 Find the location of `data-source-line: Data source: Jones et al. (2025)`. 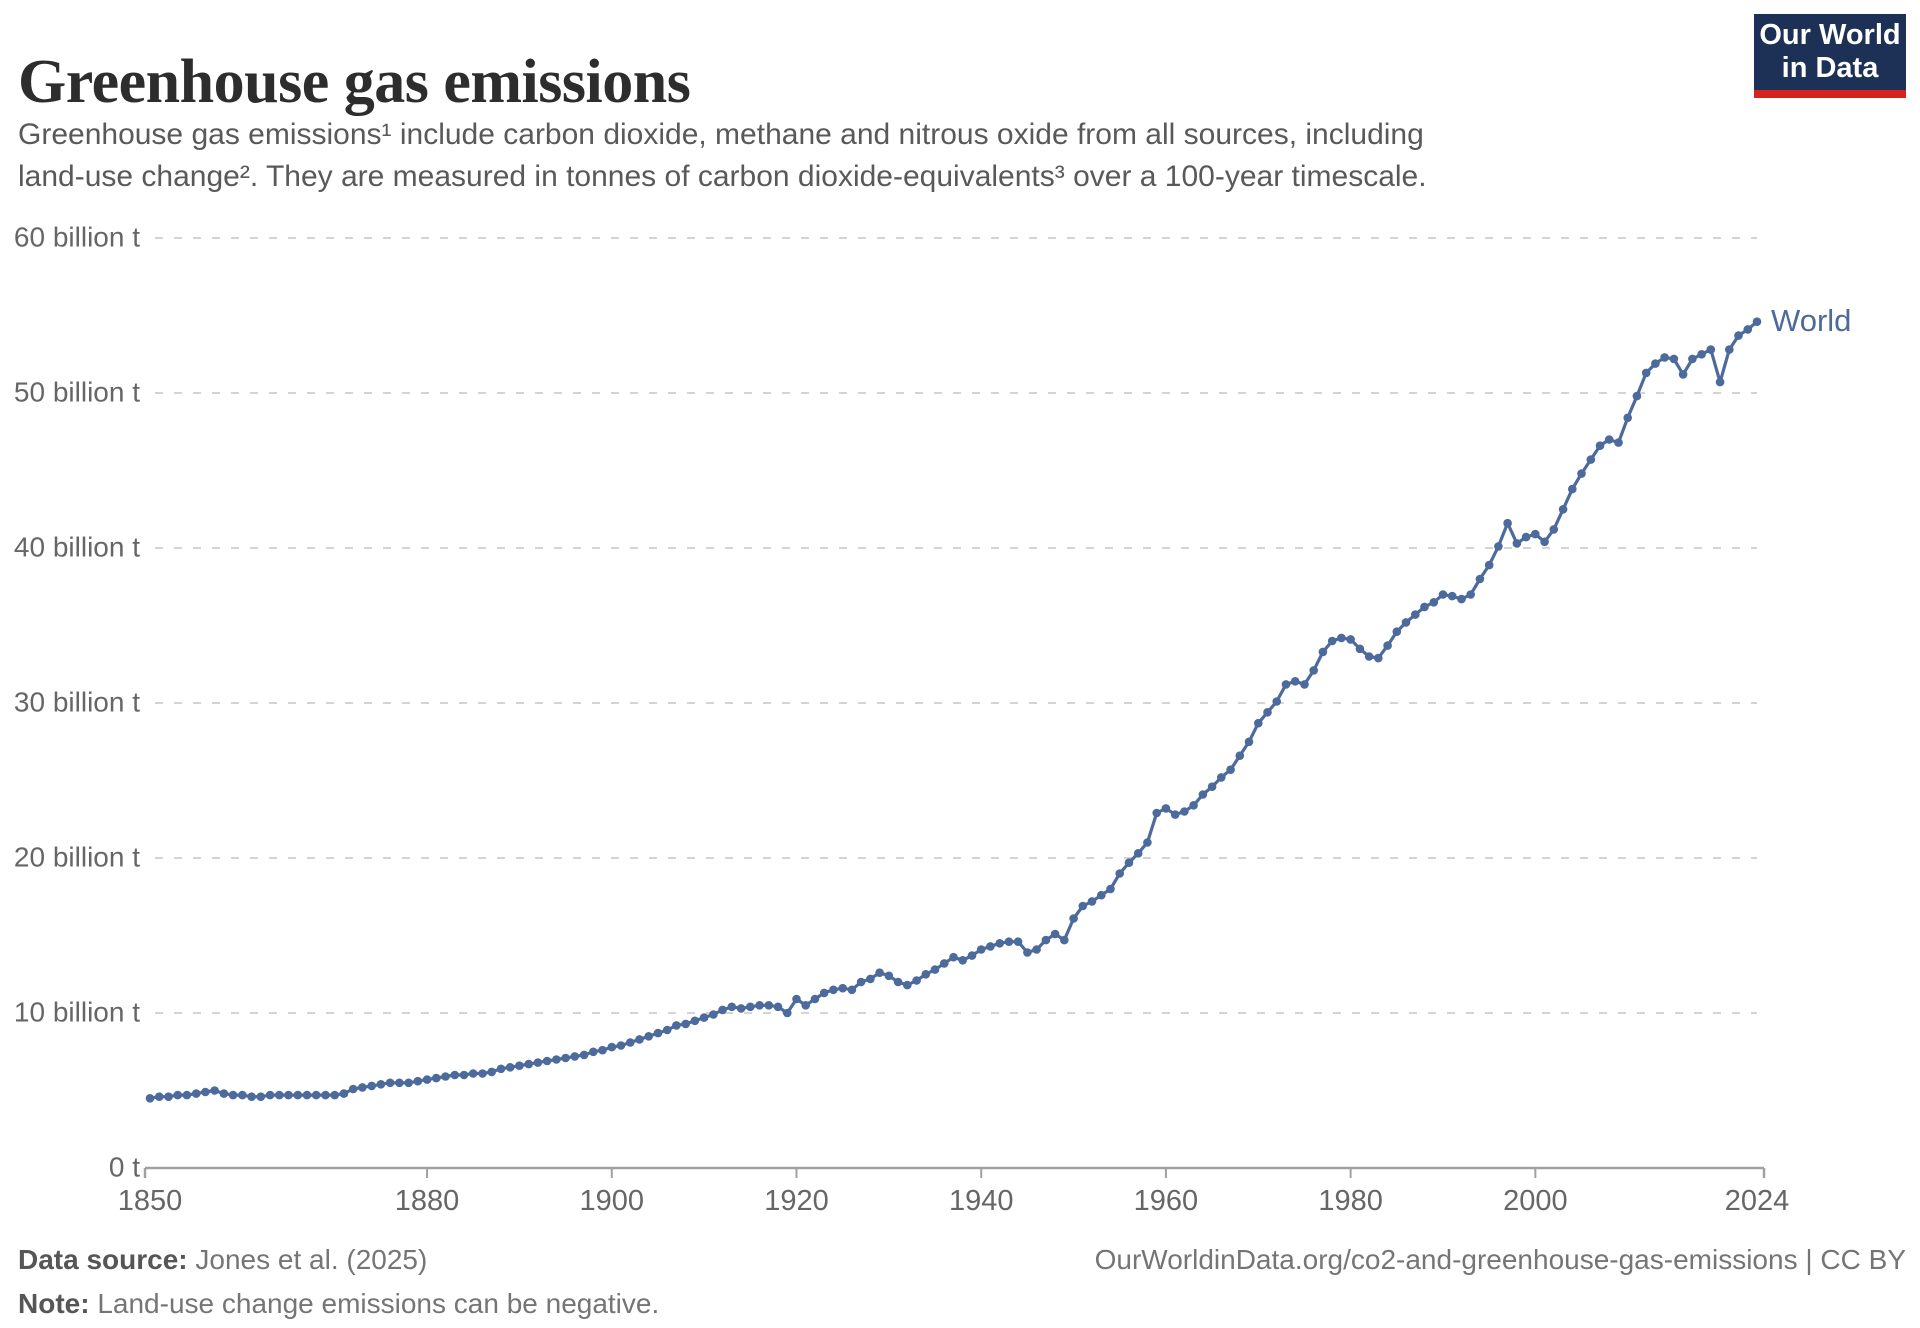

data-source-line: Data source: Jones et al. (2025) is located at coordinates (222, 1260).